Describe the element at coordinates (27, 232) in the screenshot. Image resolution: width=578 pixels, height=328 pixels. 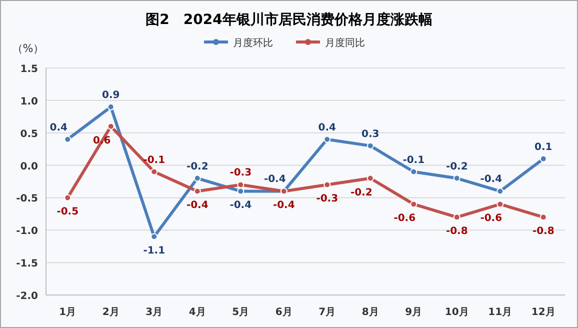
I see `y-tick-label: -1.0` at that location.